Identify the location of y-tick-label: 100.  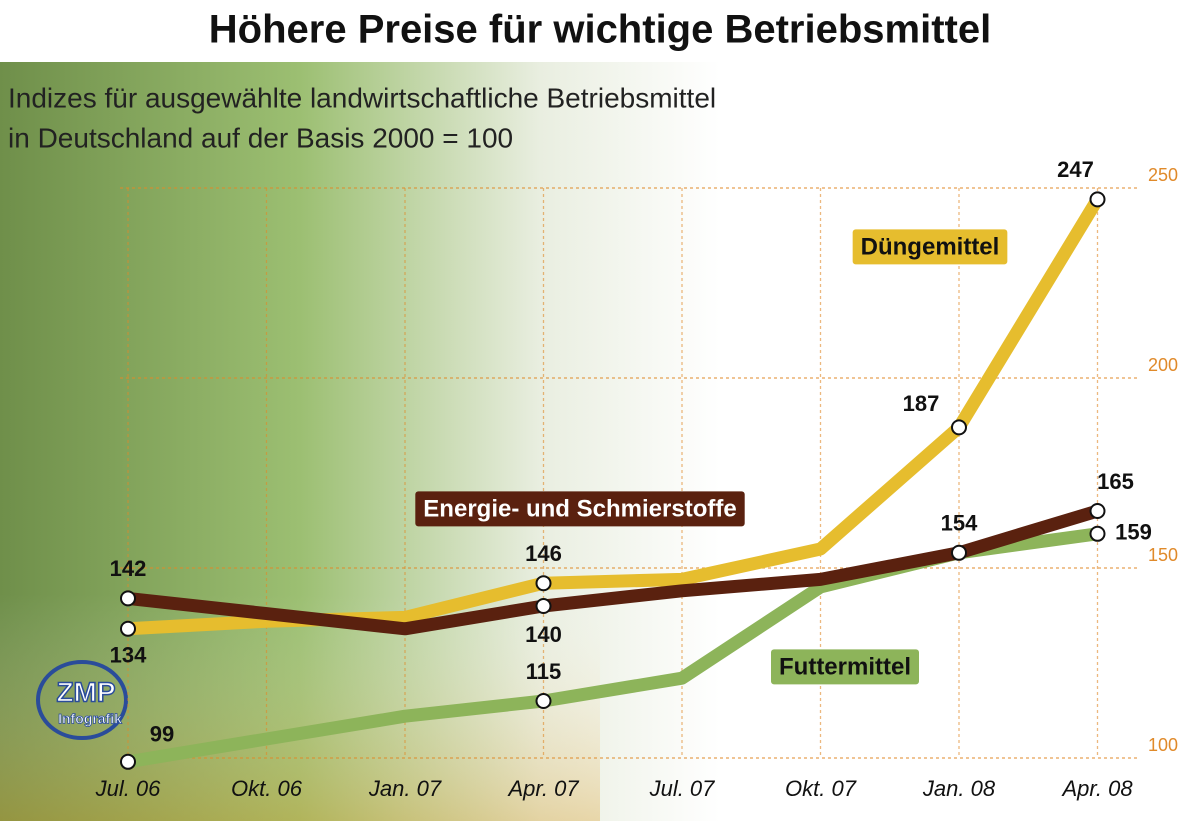
(1163, 745).